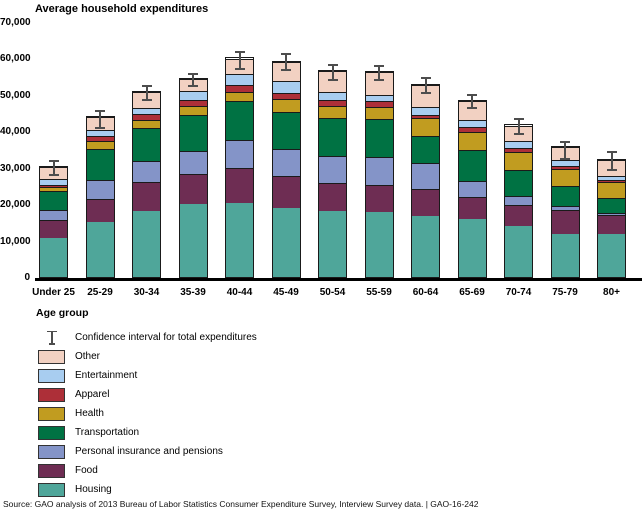 This screenshot has width=642, height=512. Describe the element at coordinates (147, 375) in the screenshot. I see `legend-row-entertainment: Entertainment` at that location.